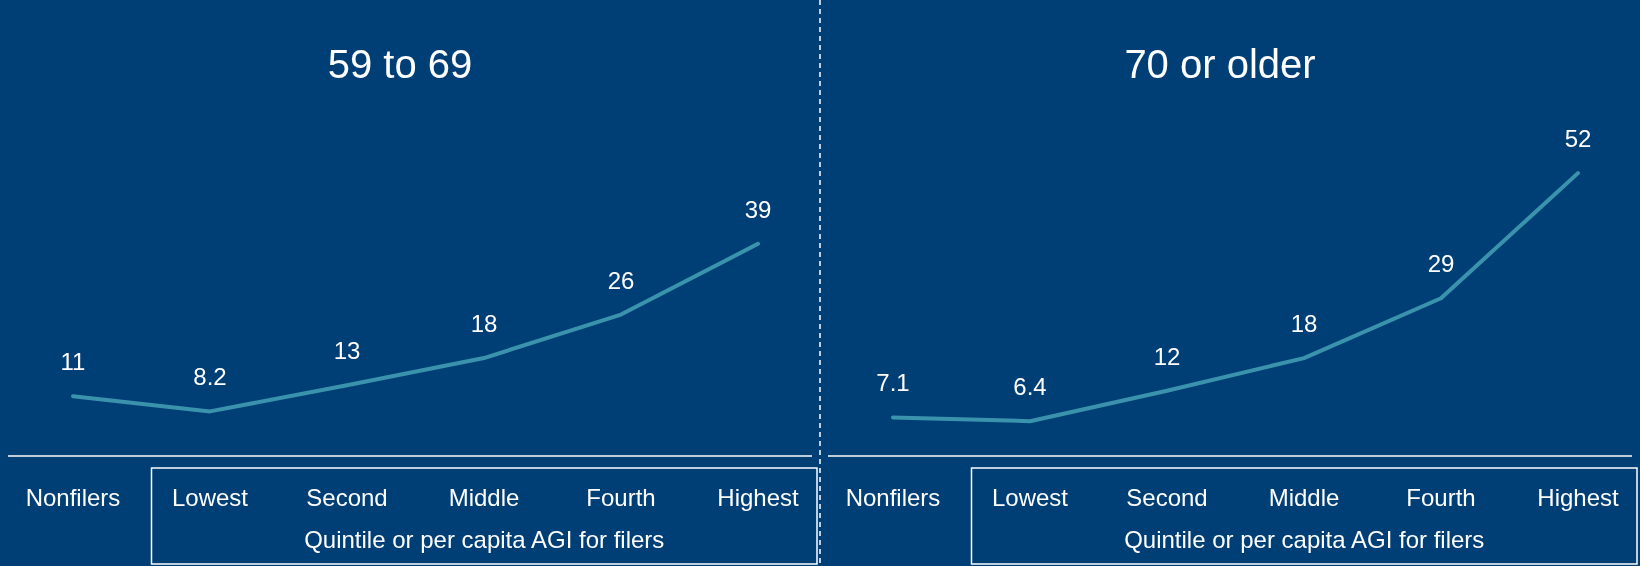 This screenshot has width=1640, height=566. What do you see at coordinates (1220, 64) in the screenshot?
I see `chart-title: 70 or older` at bounding box center [1220, 64].